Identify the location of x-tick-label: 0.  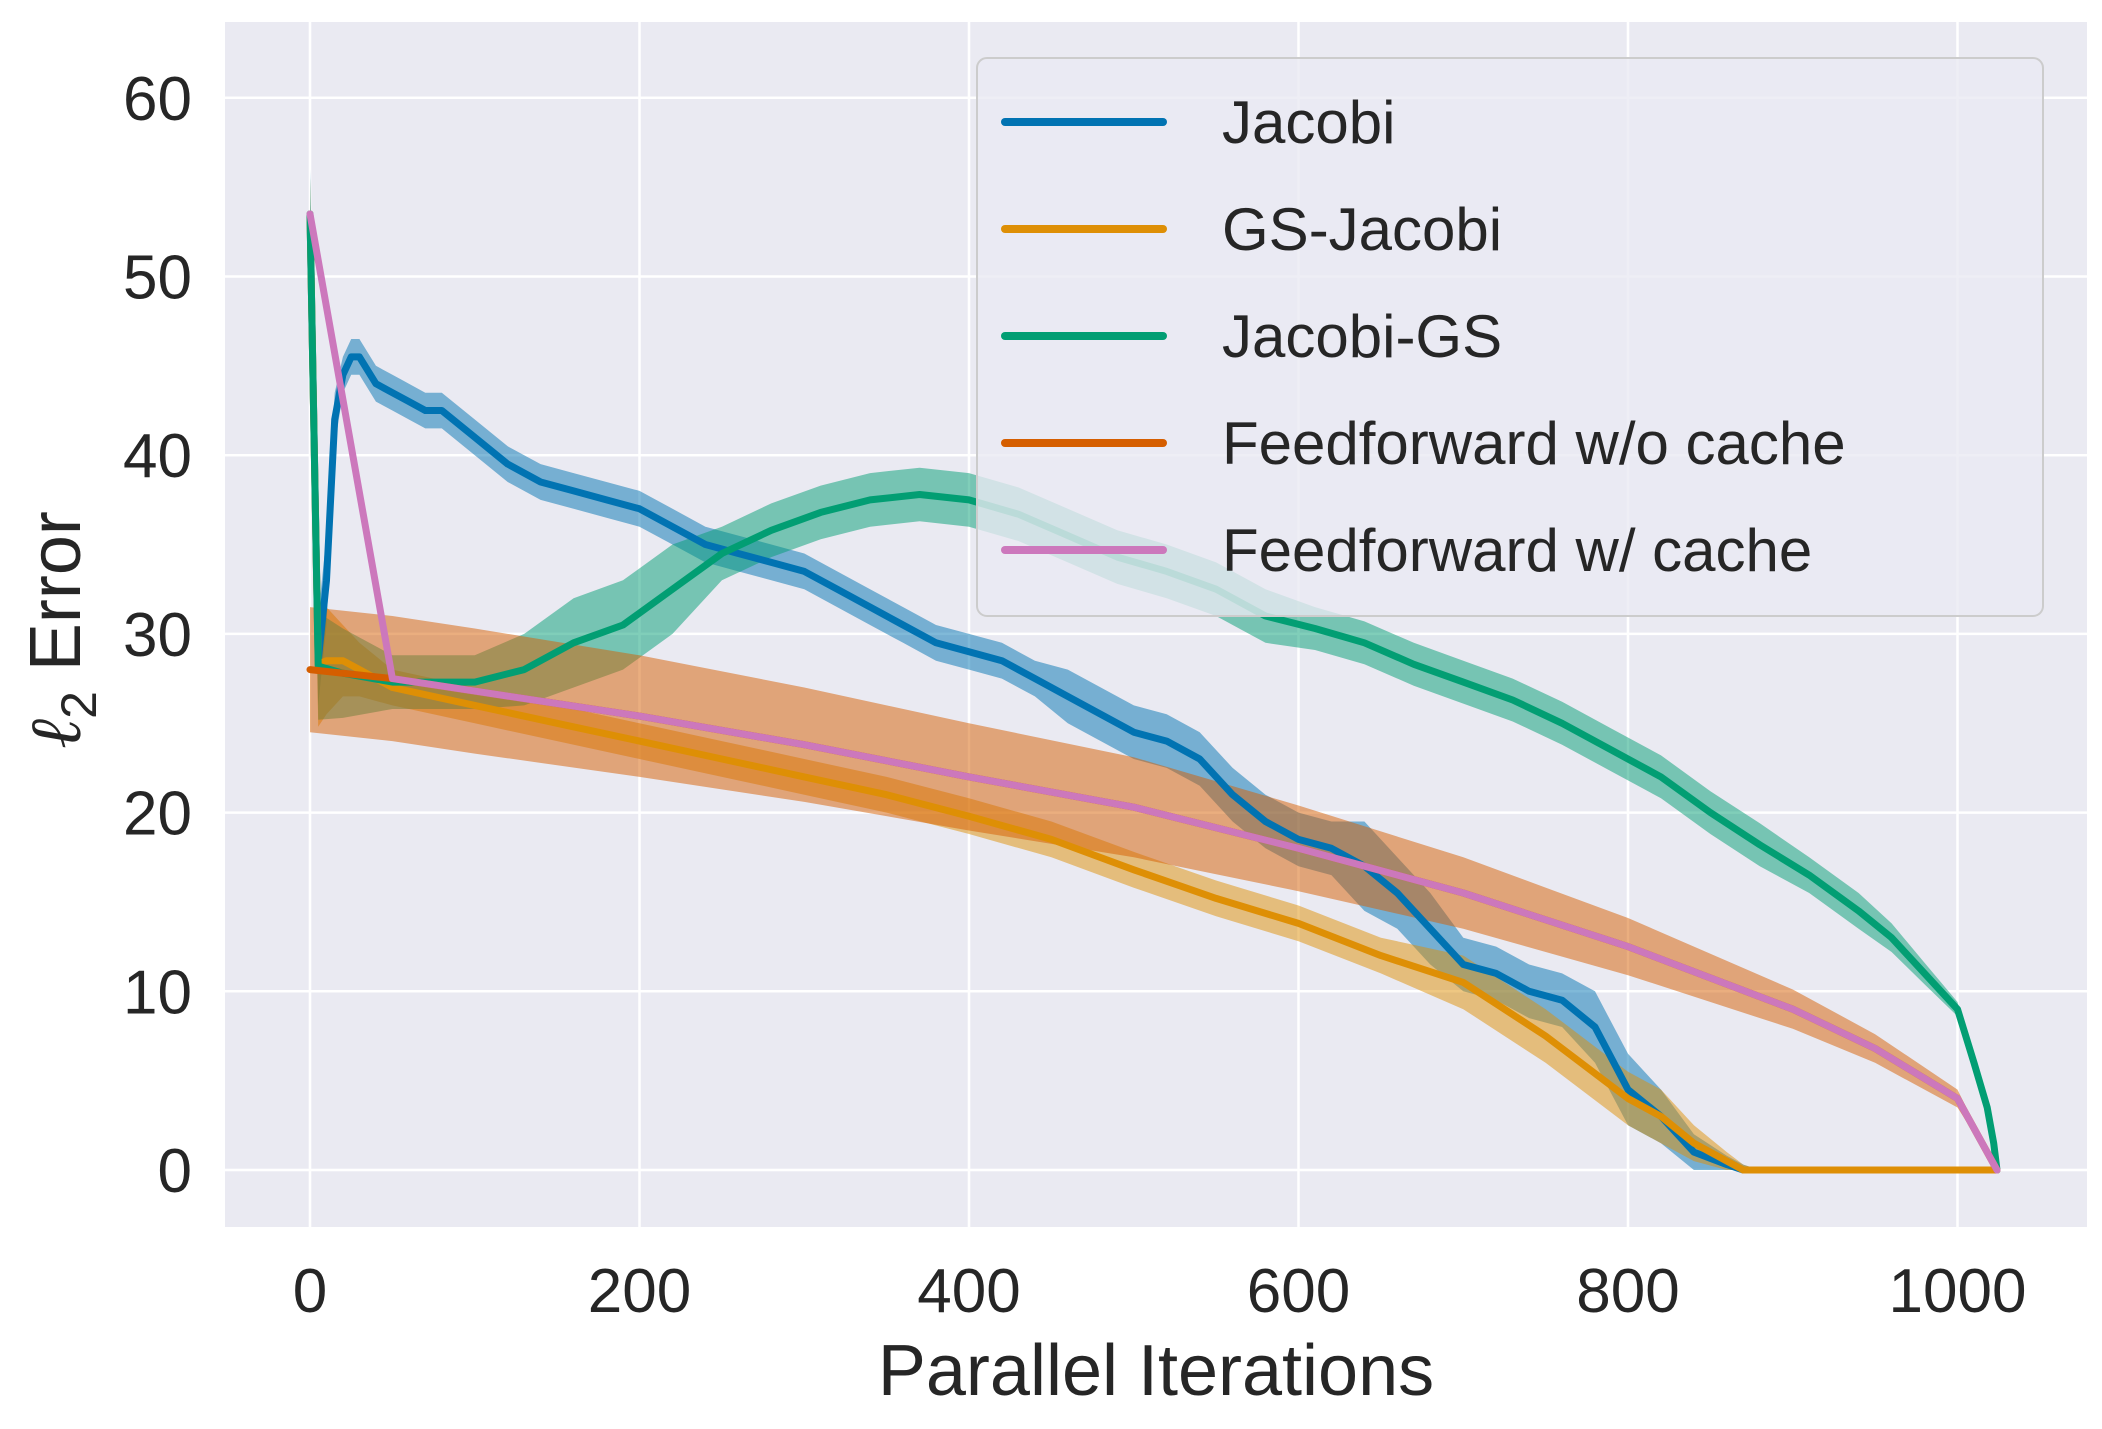
(310, 1291).